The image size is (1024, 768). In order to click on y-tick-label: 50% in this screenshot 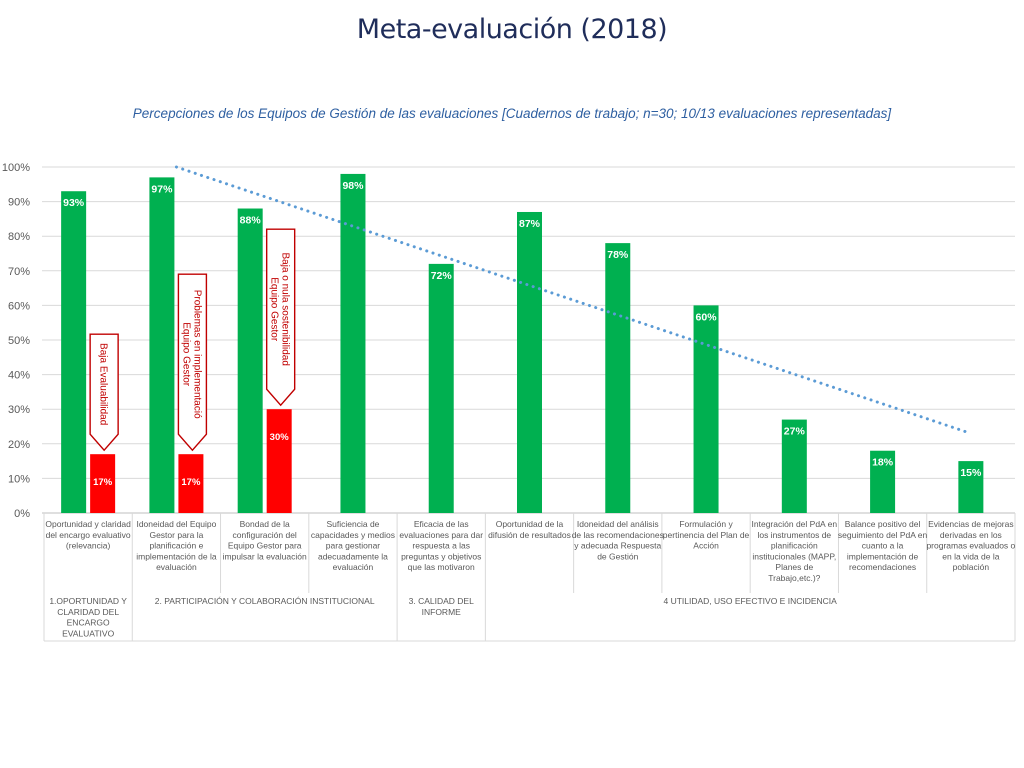, I will do `click(19, 341)`.